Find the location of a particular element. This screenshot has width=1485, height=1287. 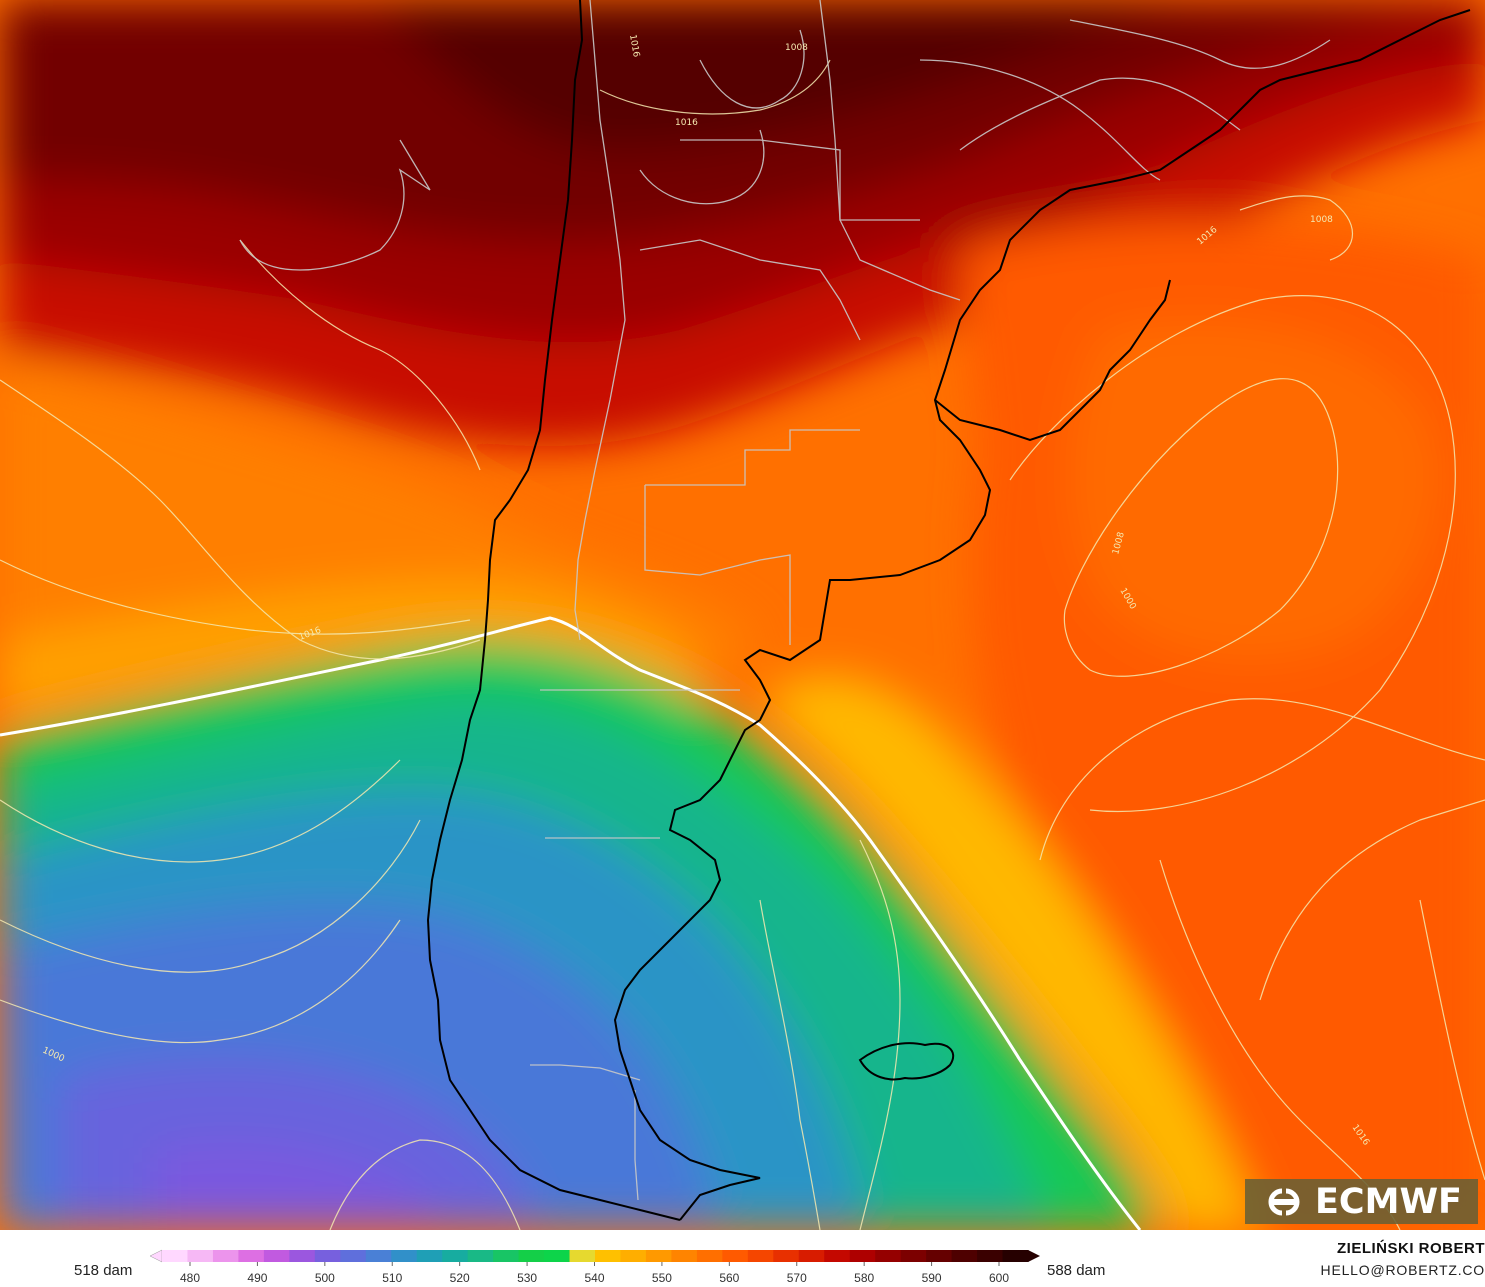

border-k is located at coordinates (1040, 120).